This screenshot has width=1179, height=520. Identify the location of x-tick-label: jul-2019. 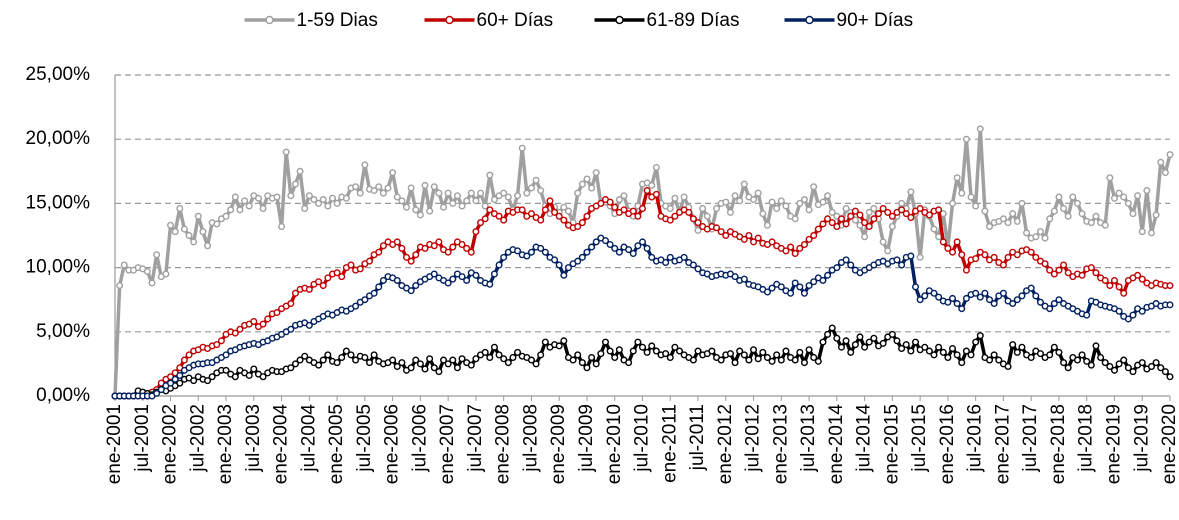
(1141, 438).